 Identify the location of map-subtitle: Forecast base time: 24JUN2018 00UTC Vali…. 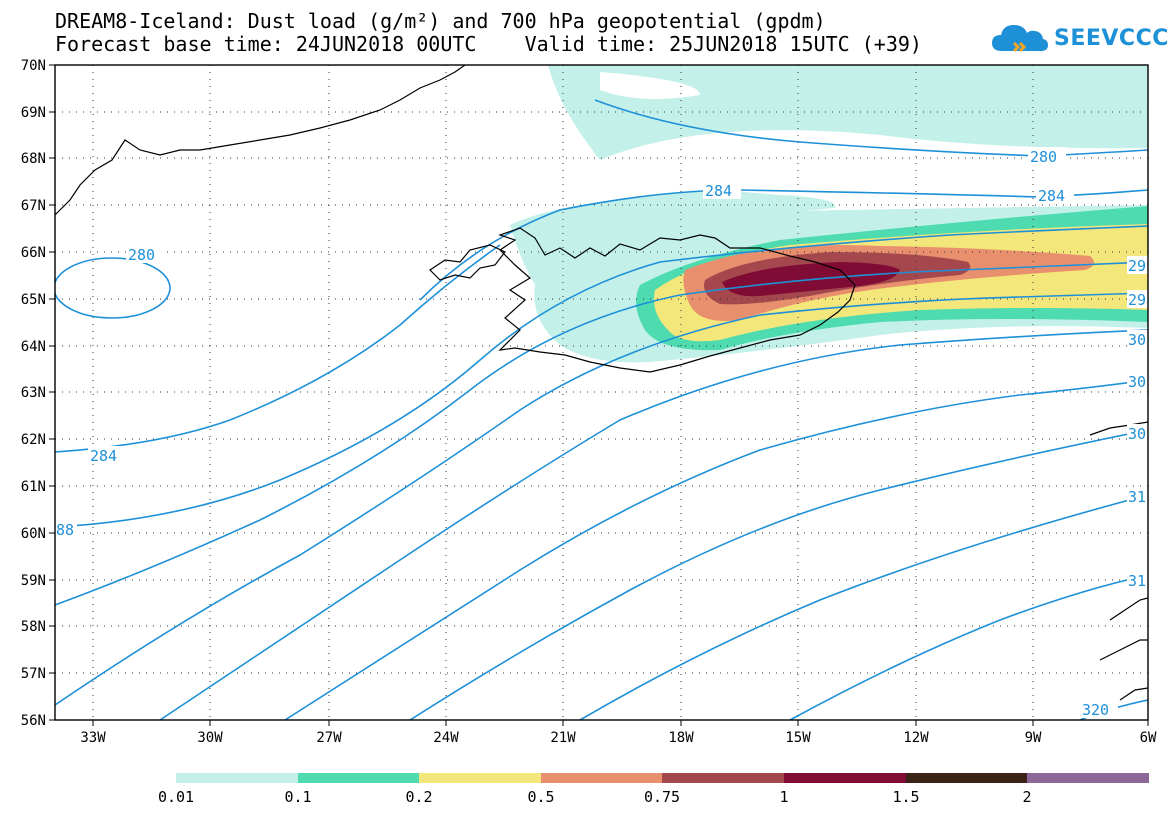
(488, 44).